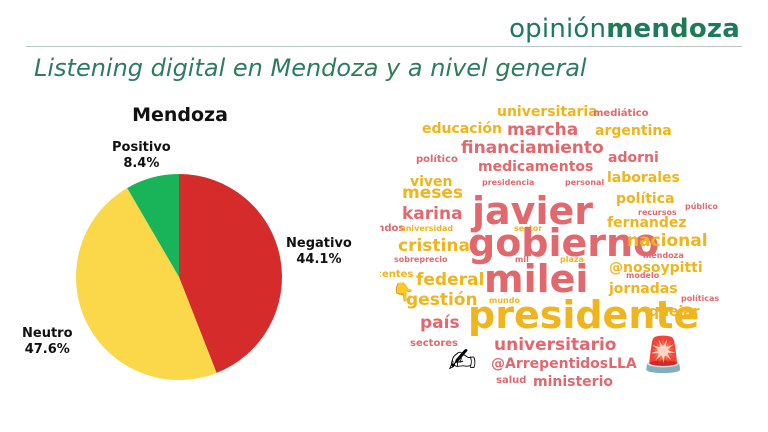  What do you see at coordinates (645, 199) in the screenshot?
I see `cloud-word-poltica: política` at bounding box center [645, 199].